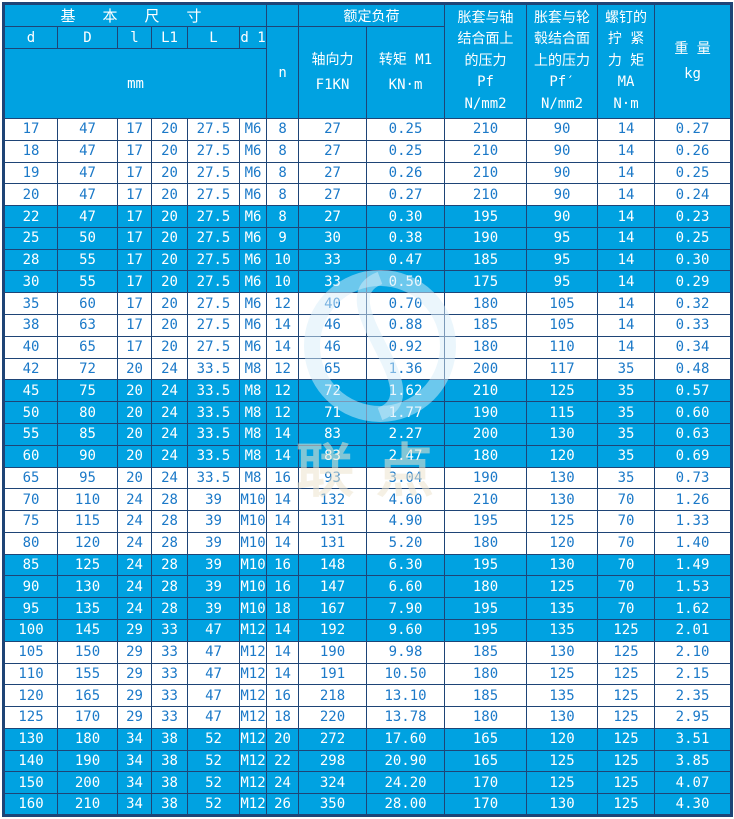  Describe the element at coordinates (406, 565) in the screenshot. I see `table-cell: 6.30` at that location.